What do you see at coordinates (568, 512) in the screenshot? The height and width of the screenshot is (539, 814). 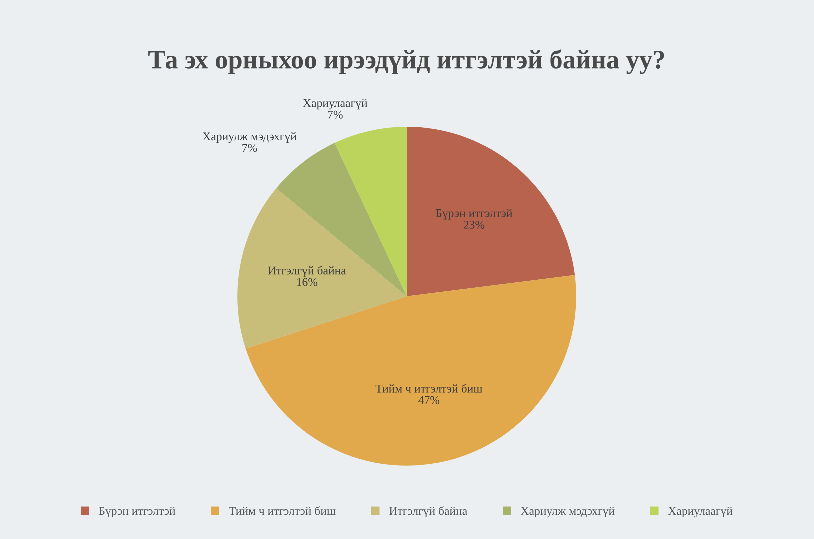 I see `legend-label: Хариулж мэдэхгүй` at bounding box center [568, 512].